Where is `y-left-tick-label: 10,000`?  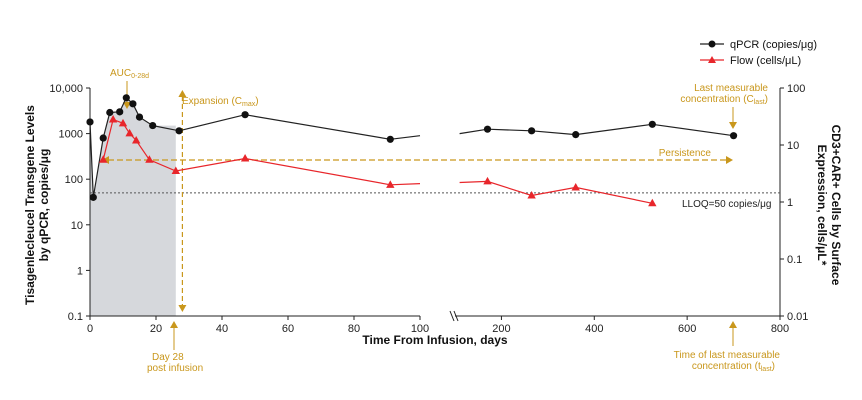
y-left-tick-label: 10,000 is located at coordinates (66, 89).